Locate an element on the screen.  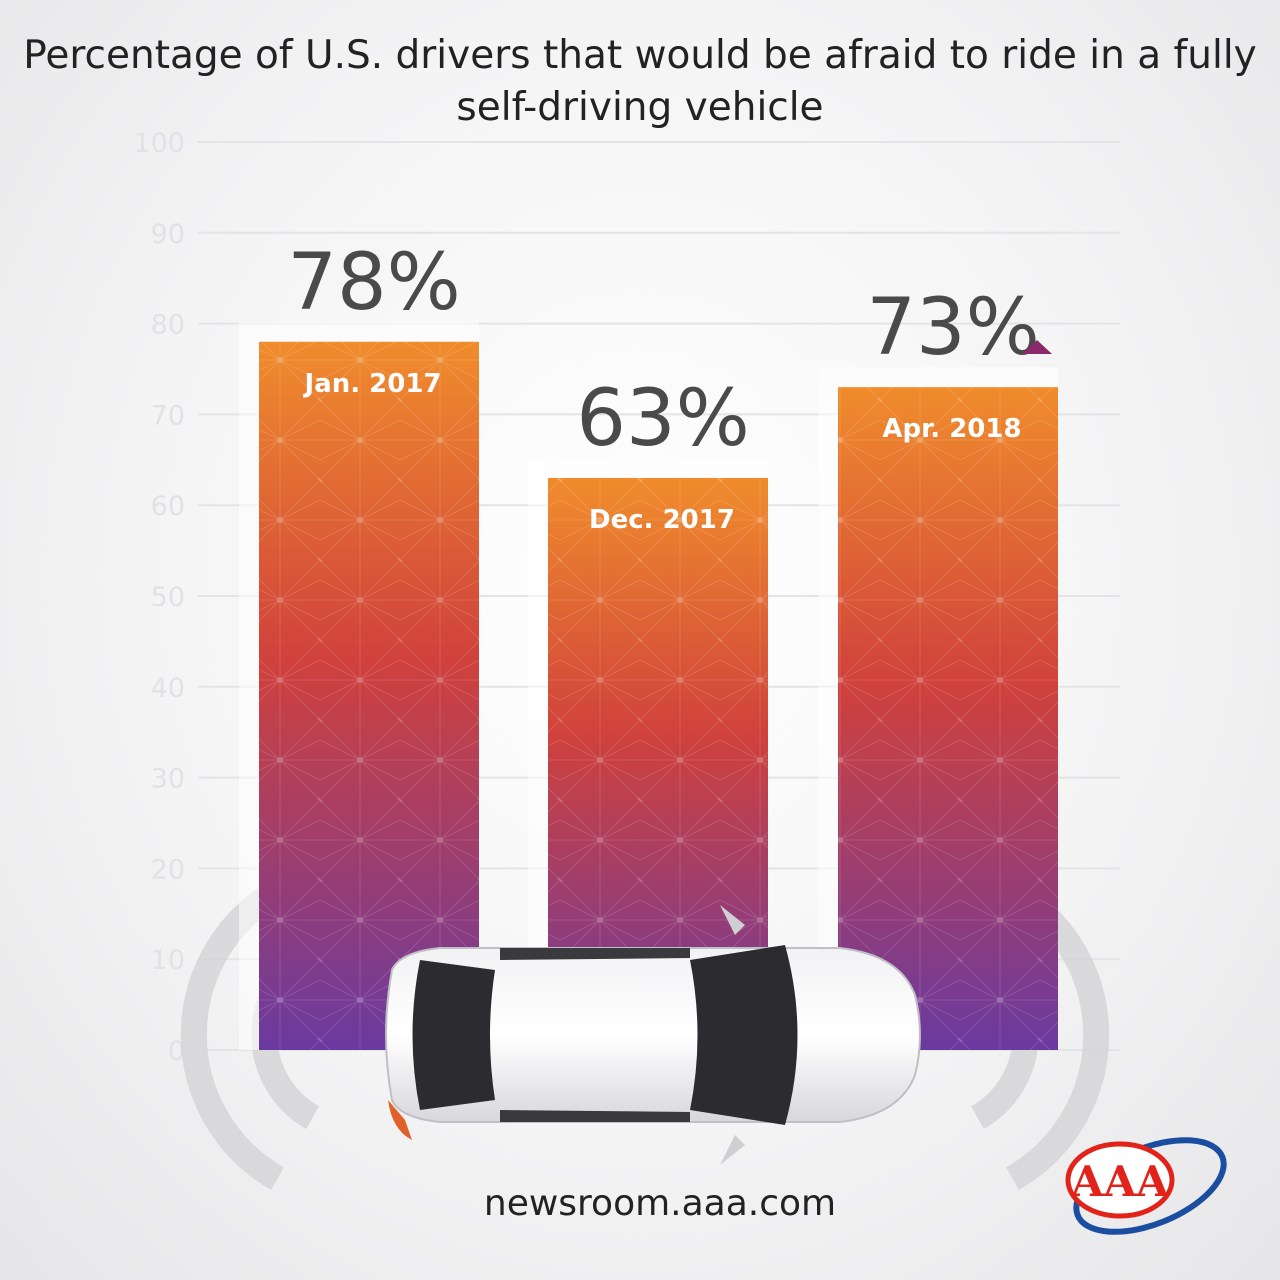
self-driving-car-image is located at coordinates (653, 1035).